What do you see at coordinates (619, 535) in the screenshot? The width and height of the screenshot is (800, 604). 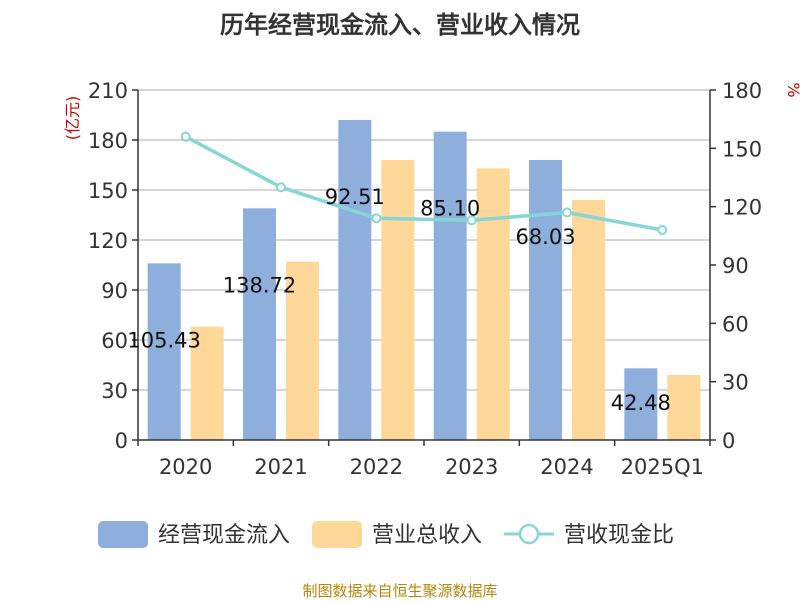 I see `legend-label: 营收现金比` at bounding box center [619, 535].